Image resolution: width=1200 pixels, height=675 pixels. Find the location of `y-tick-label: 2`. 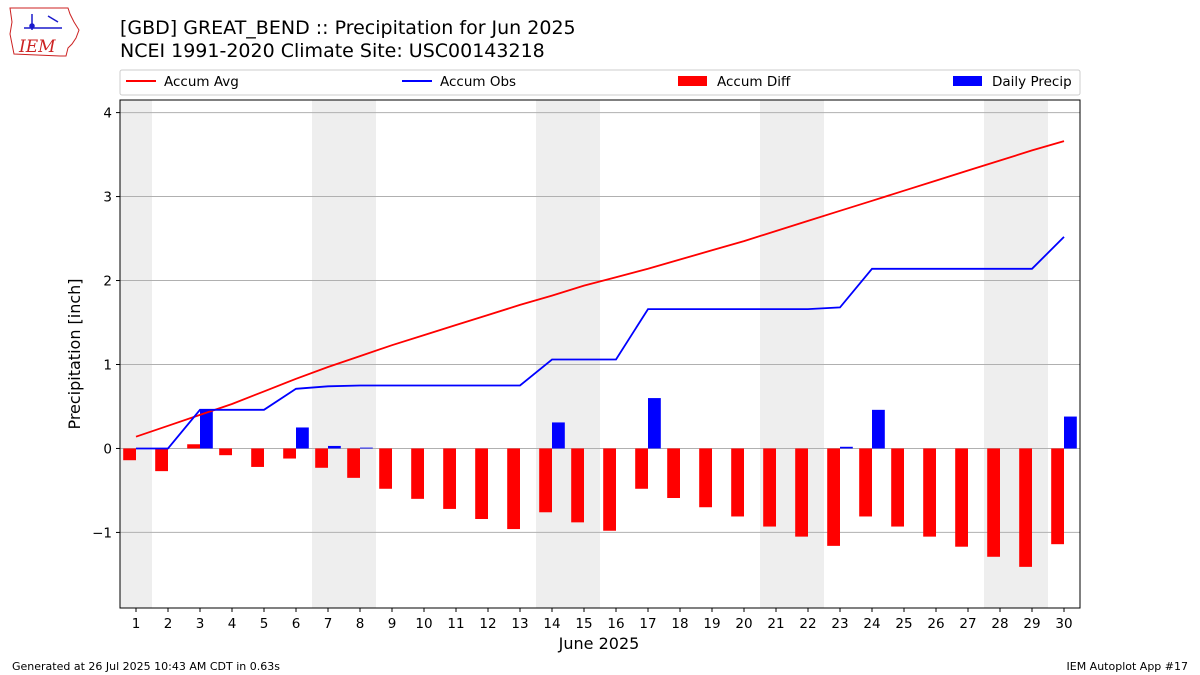

y-tick-label: 2 is located at coordinates (107, 282).